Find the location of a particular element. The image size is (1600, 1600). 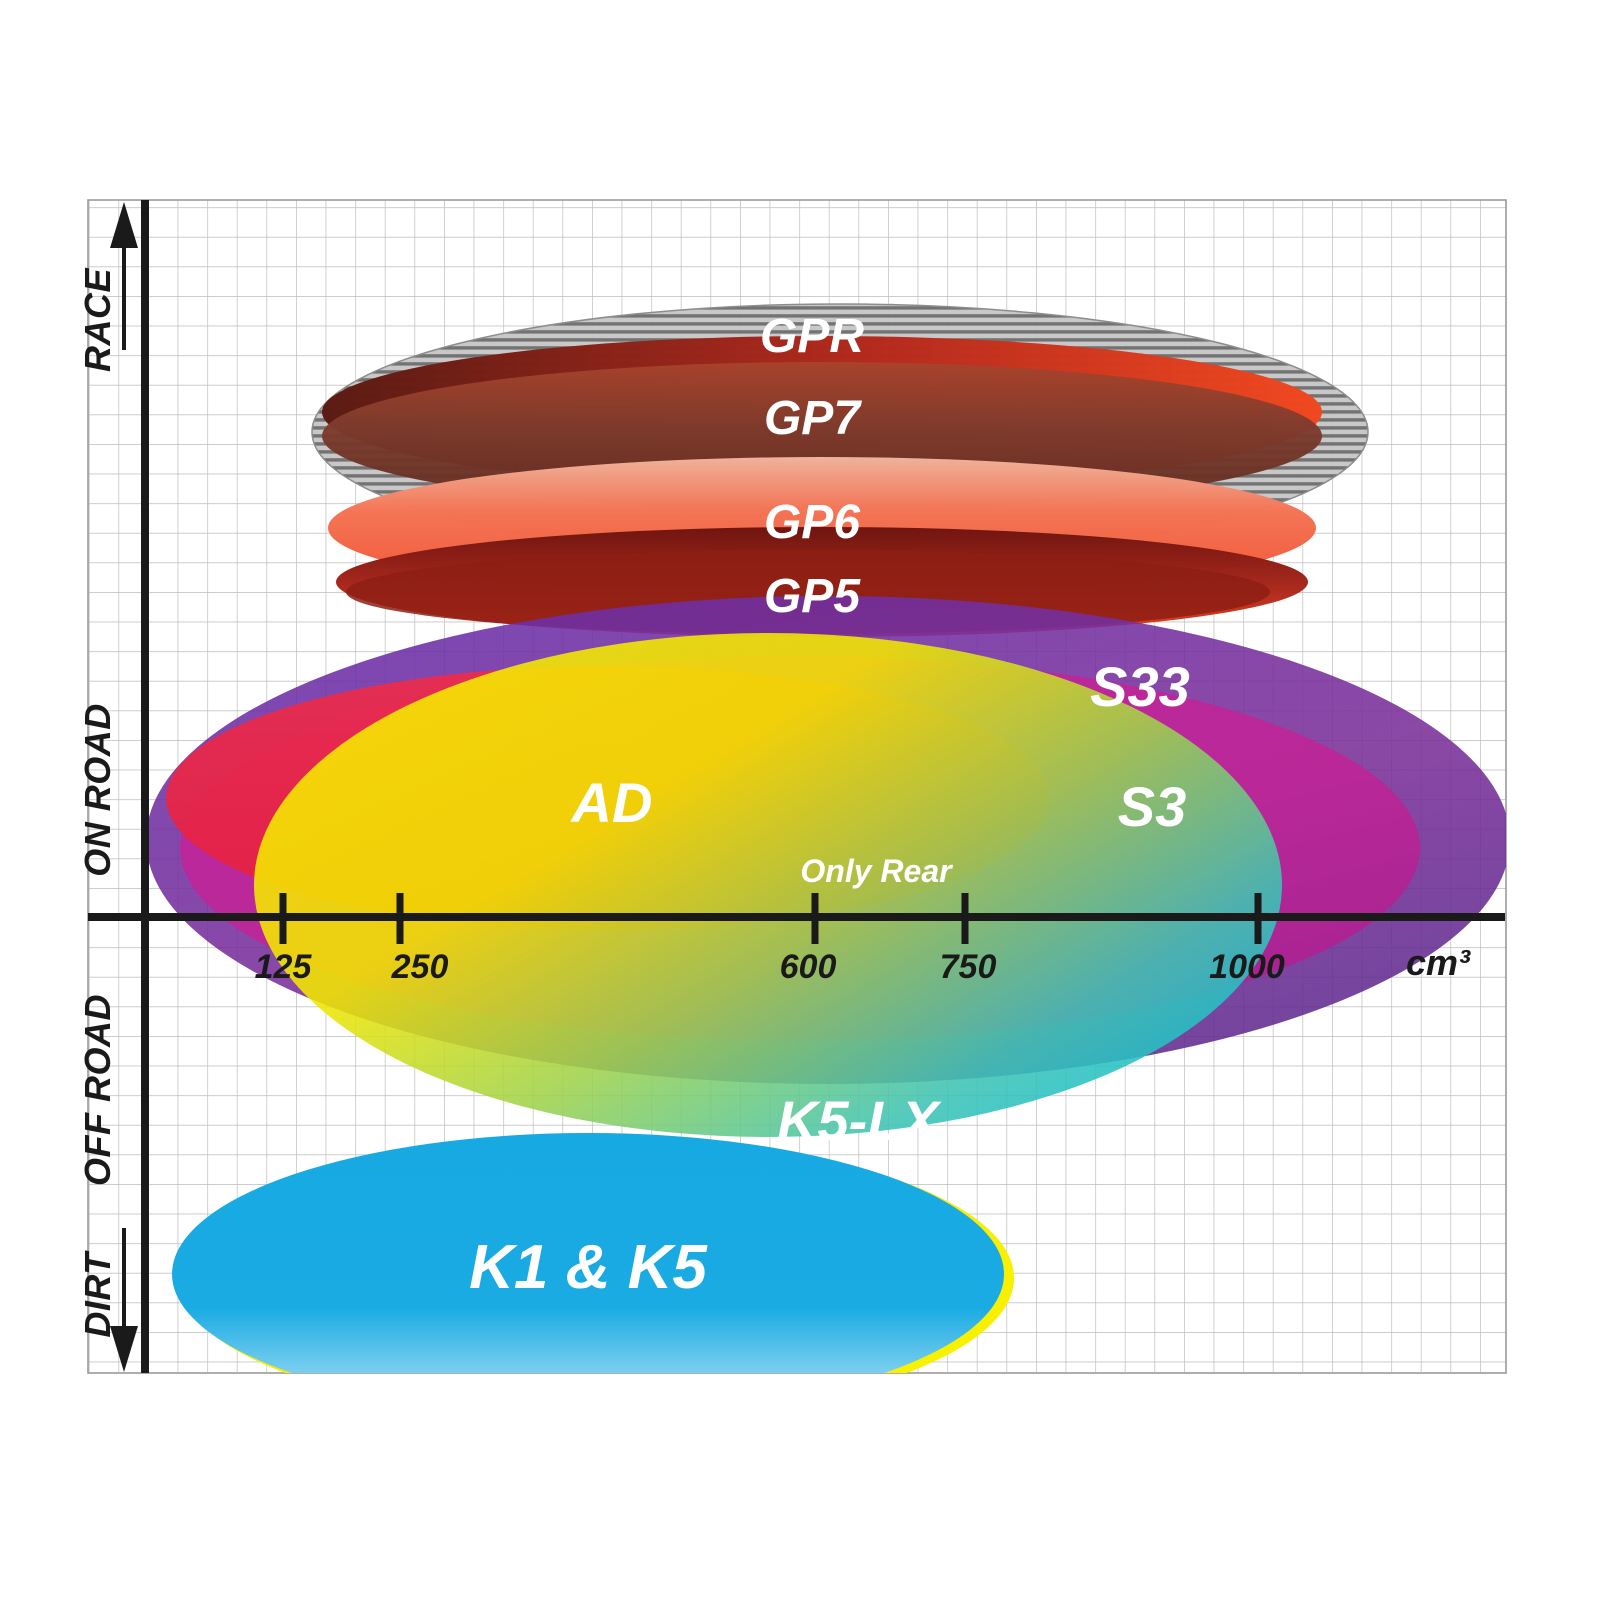

dirt-arrow-icon is located at coordinates (124, 1300).